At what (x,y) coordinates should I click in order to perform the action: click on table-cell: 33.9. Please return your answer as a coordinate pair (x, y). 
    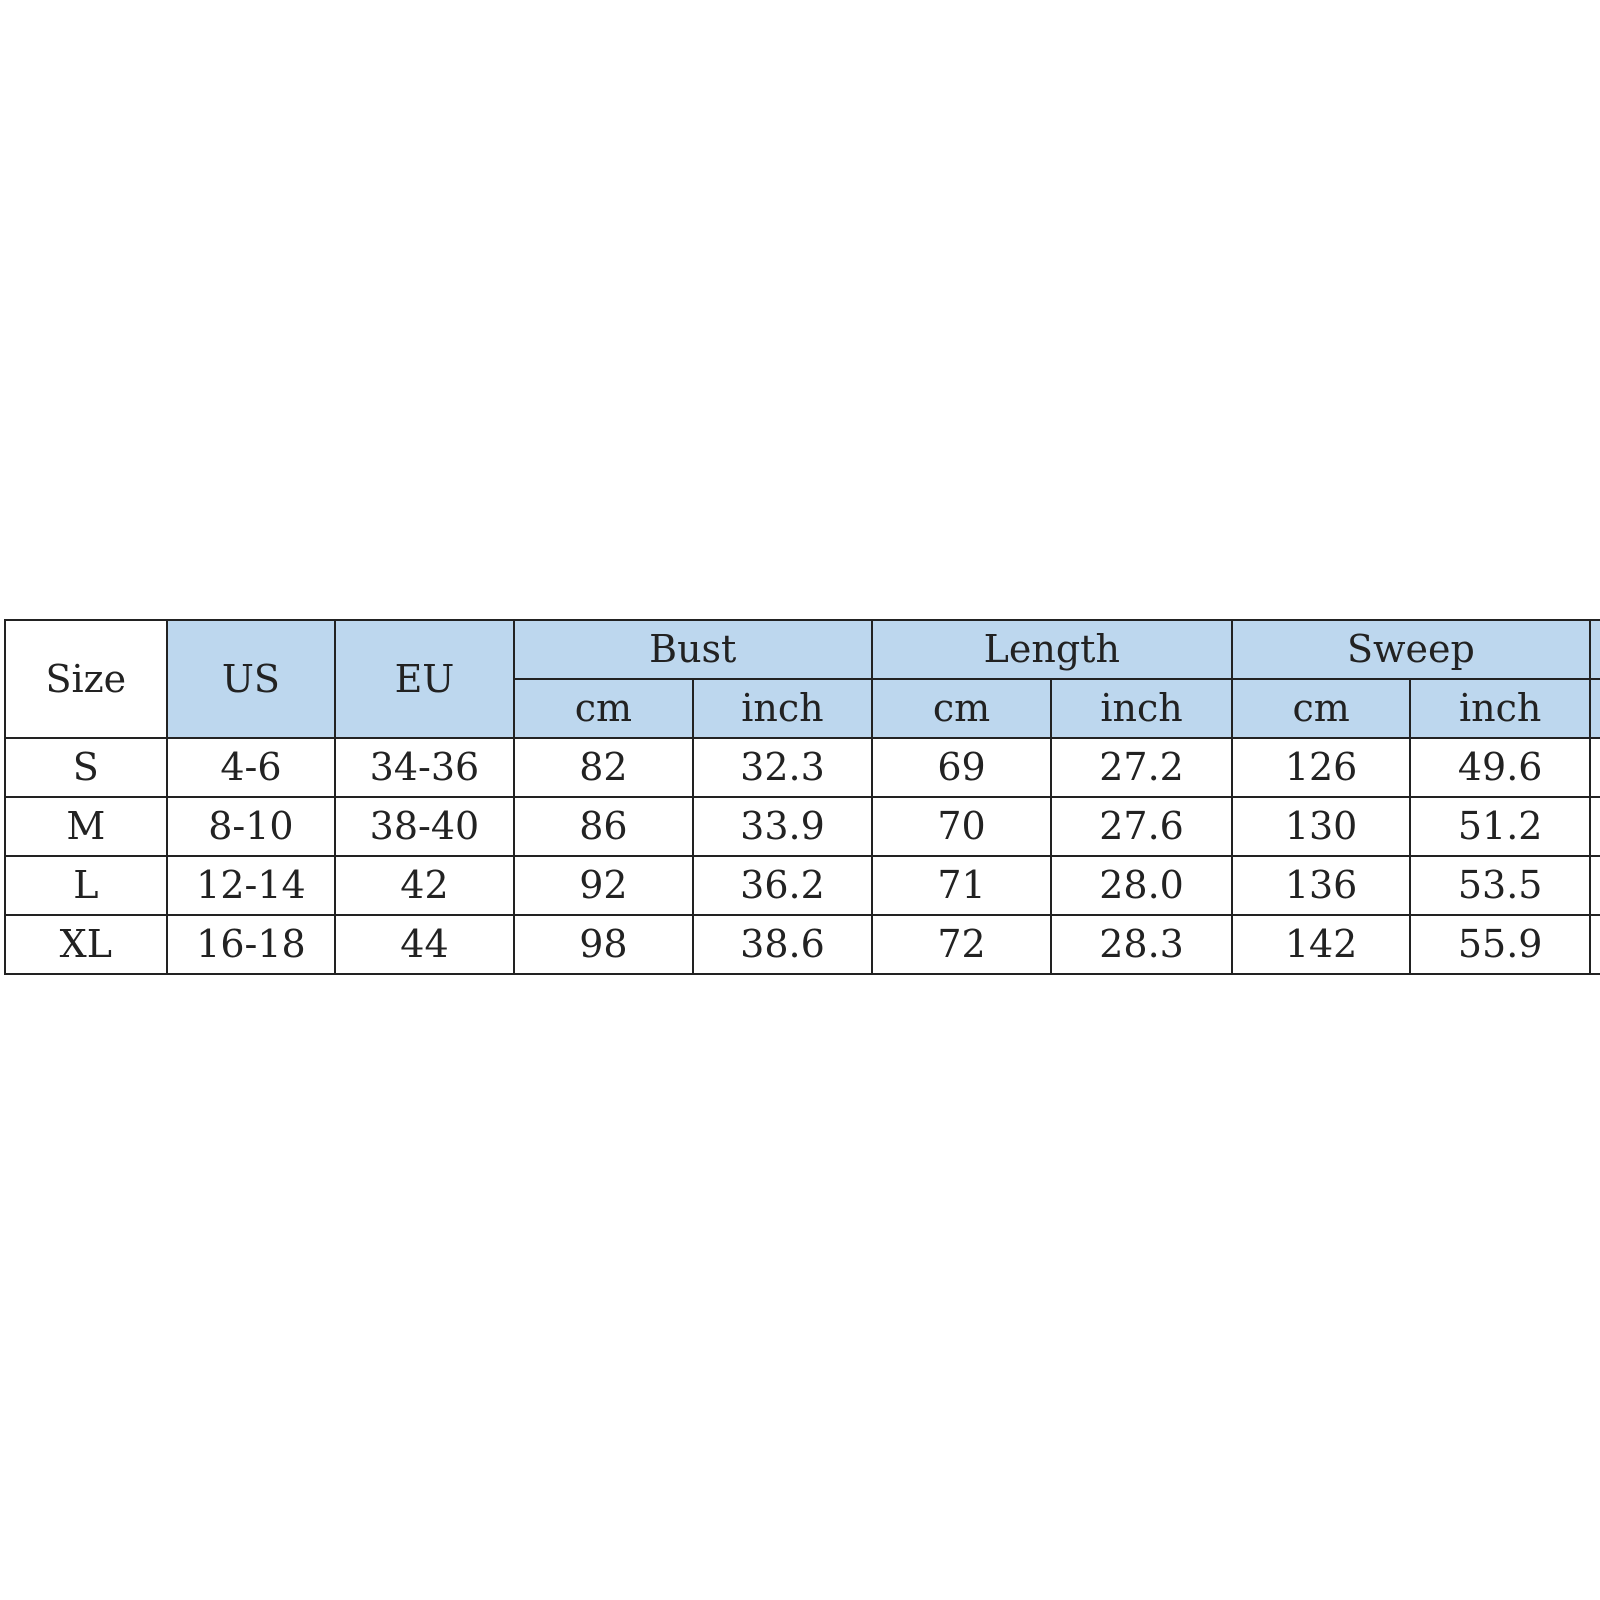
    Looking at the image, I should click on (782, 826).